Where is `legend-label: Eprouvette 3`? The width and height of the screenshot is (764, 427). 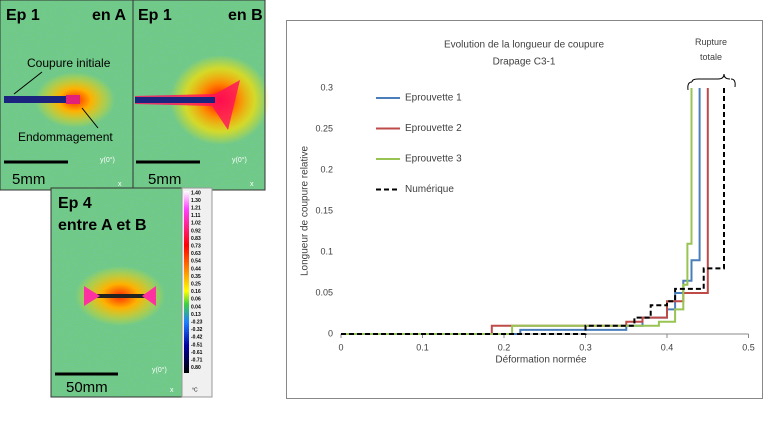 legend-label: Eprouvette 3 is located at coordinates (433, 159).